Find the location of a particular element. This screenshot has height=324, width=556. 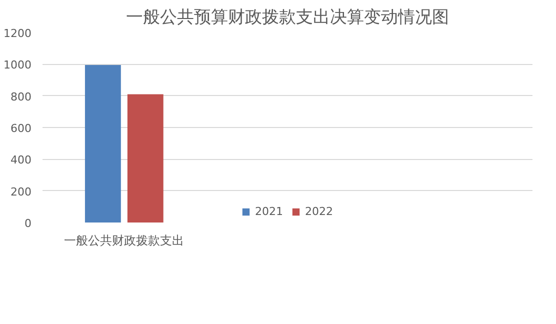

y-tick-label: 0 is located at coordinates (28, 223).